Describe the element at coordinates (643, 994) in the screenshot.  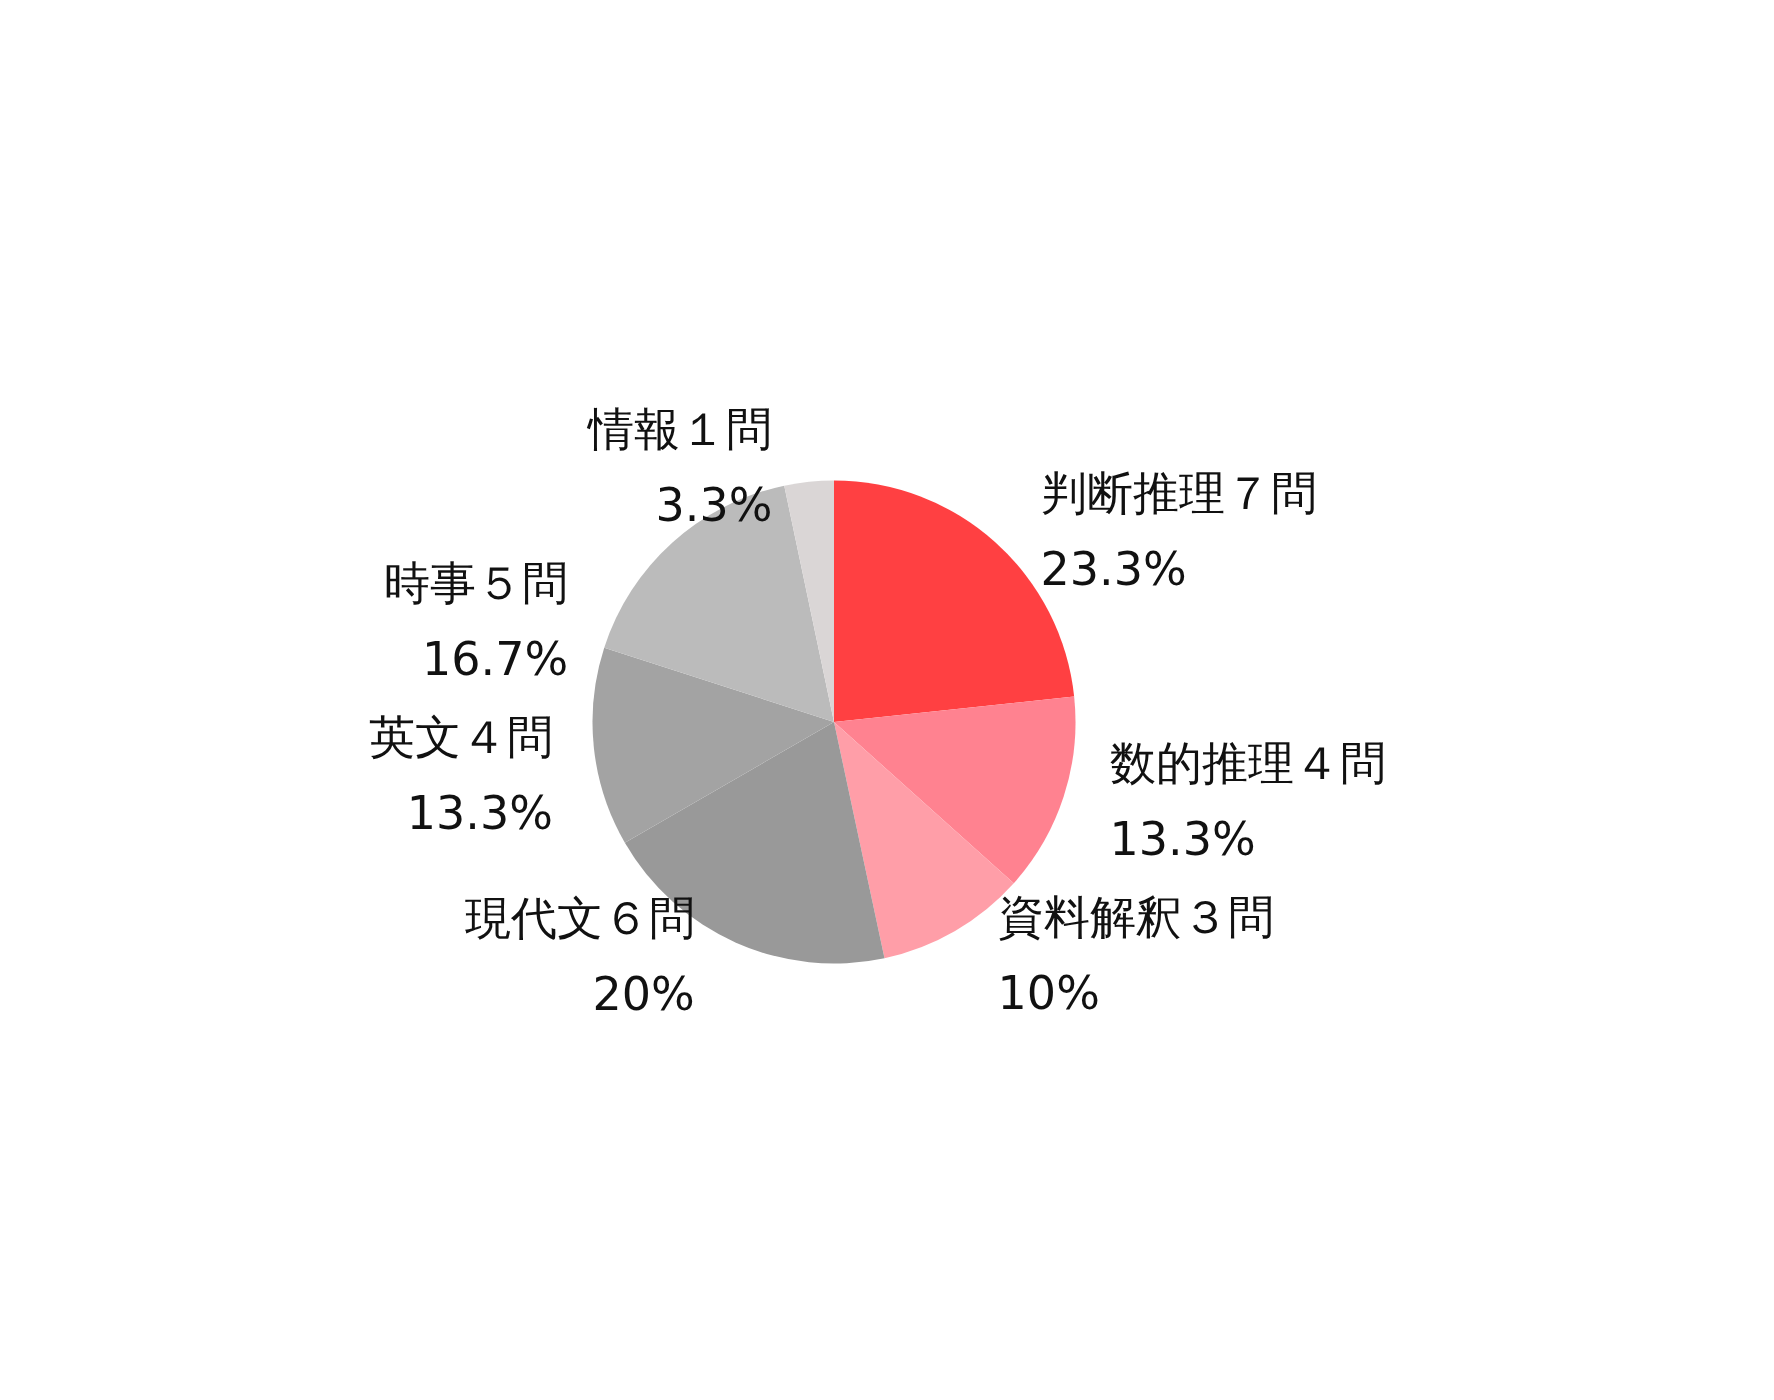
I see `data-label: 20%` at that location.